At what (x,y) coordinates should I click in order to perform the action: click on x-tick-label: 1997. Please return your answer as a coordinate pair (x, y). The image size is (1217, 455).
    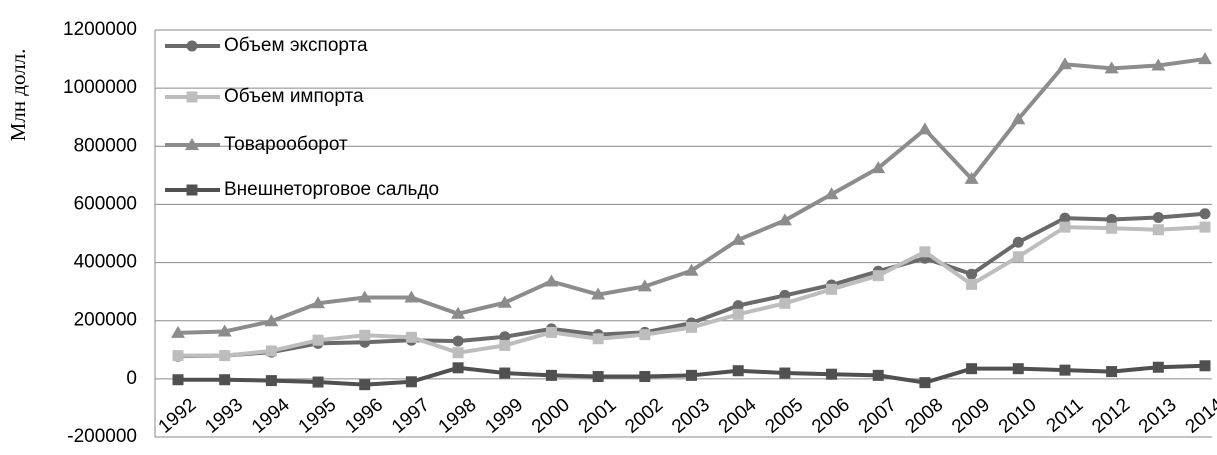
    Looking at the image, I should click on (411, 415).